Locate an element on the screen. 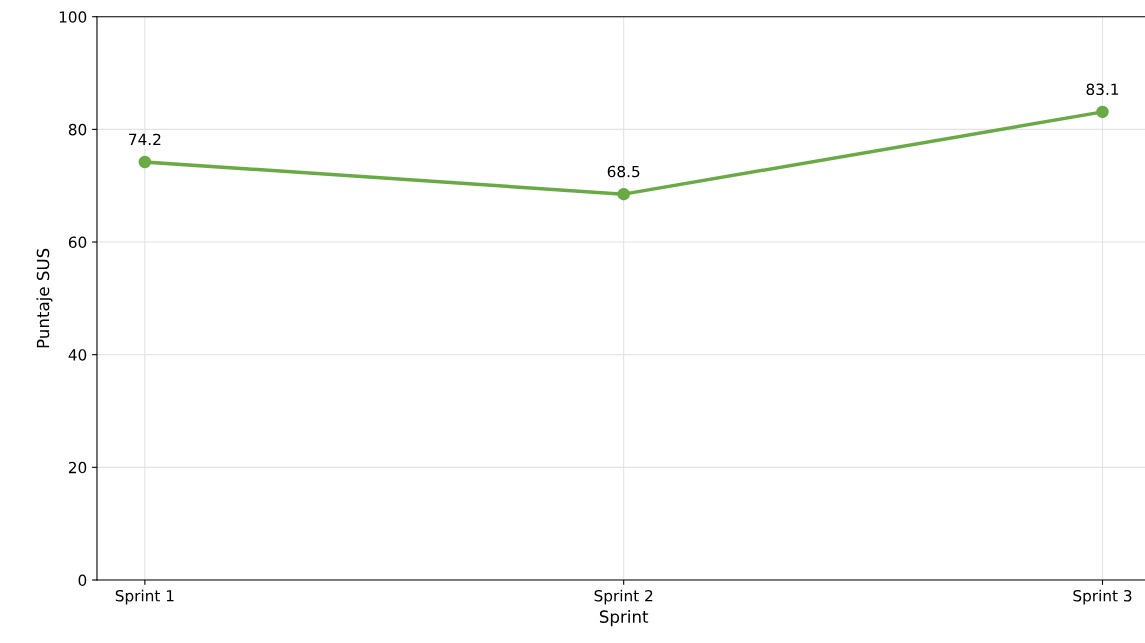 The width and height of the screenshot is (1145, 643). y-tick-label: 40 is located at coordinates (77, 355).